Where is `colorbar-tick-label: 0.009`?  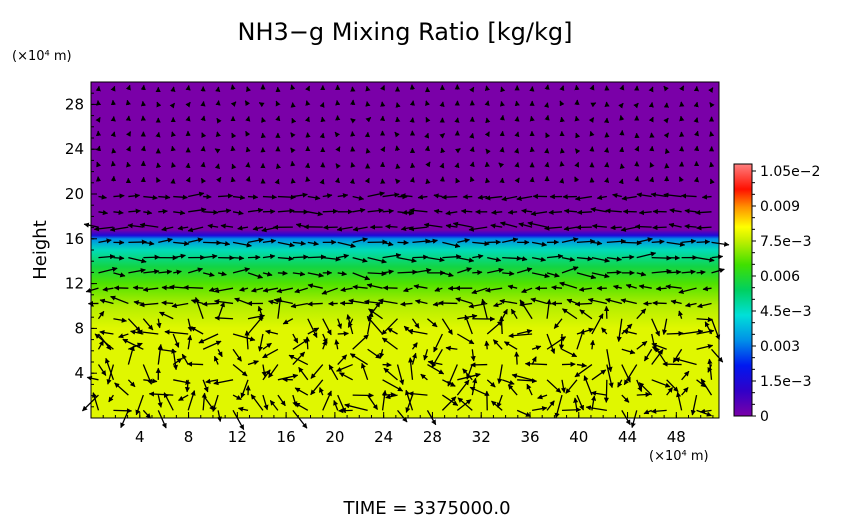 colorbar-tick-label: 0.009 is located at coordinates (780, 207).